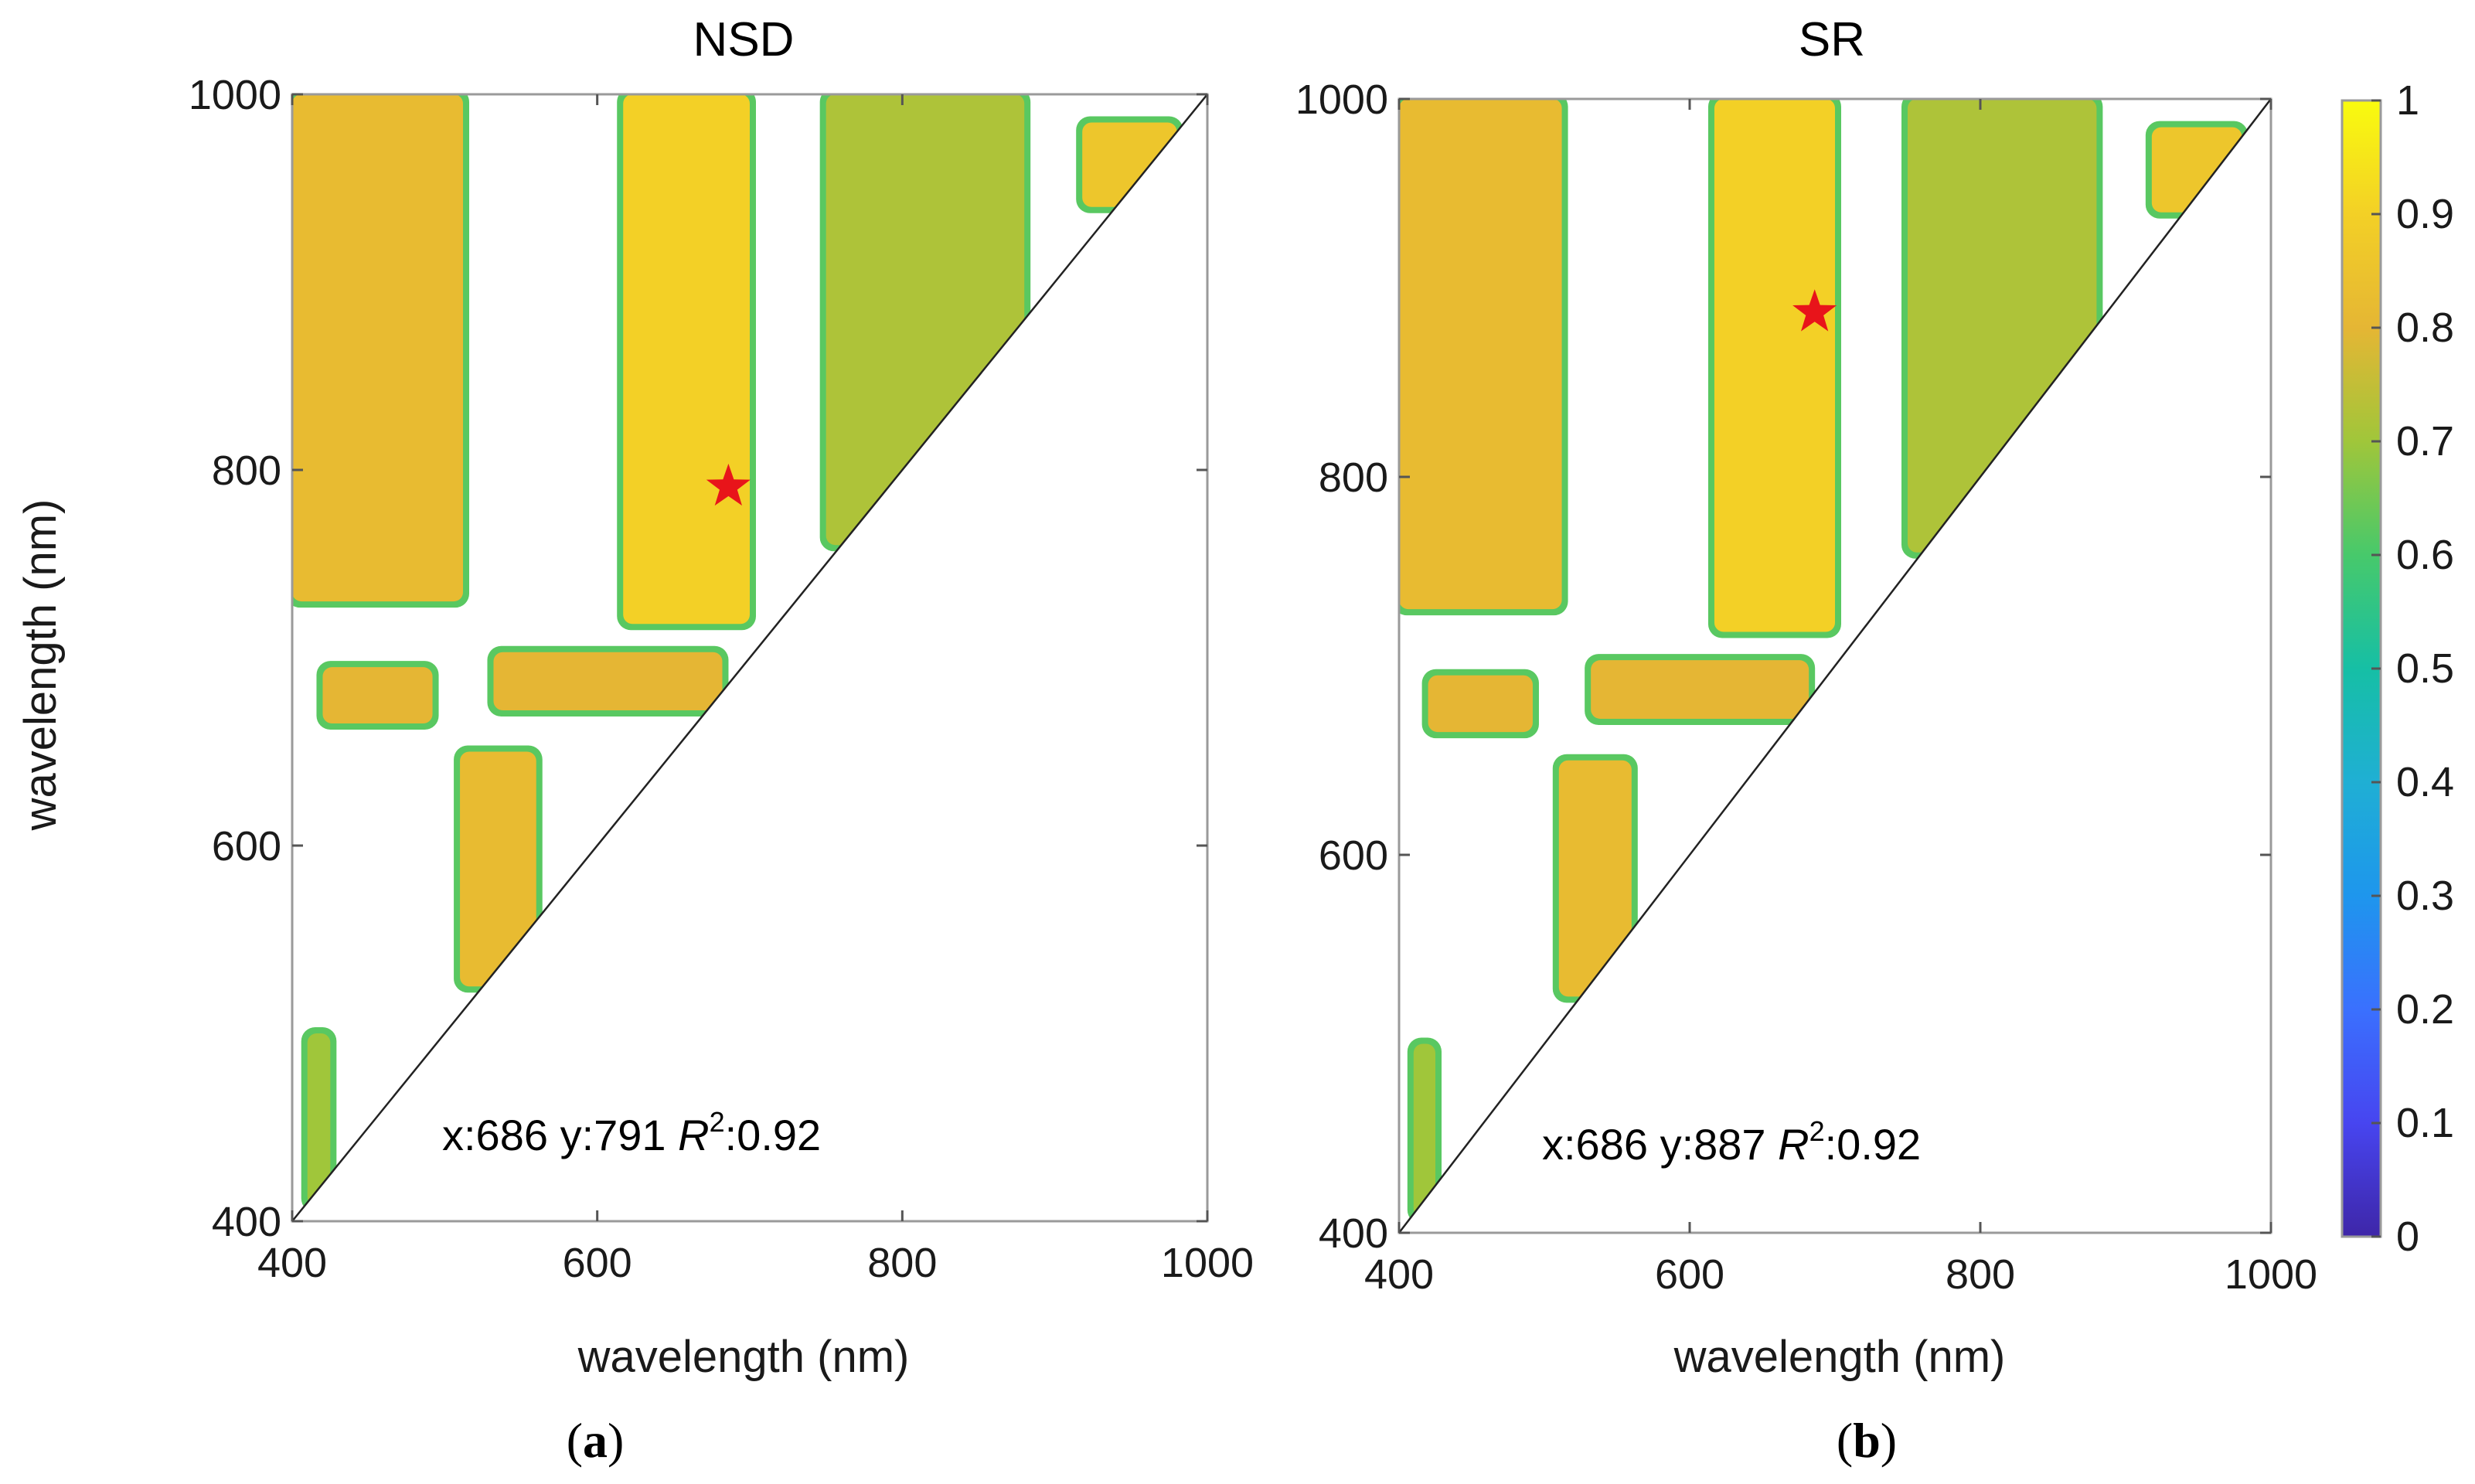 The width and height of the screenshot is (2475, 1484). I want to click on colorbar-tick-label: 0.2, so click(2425, 1009).